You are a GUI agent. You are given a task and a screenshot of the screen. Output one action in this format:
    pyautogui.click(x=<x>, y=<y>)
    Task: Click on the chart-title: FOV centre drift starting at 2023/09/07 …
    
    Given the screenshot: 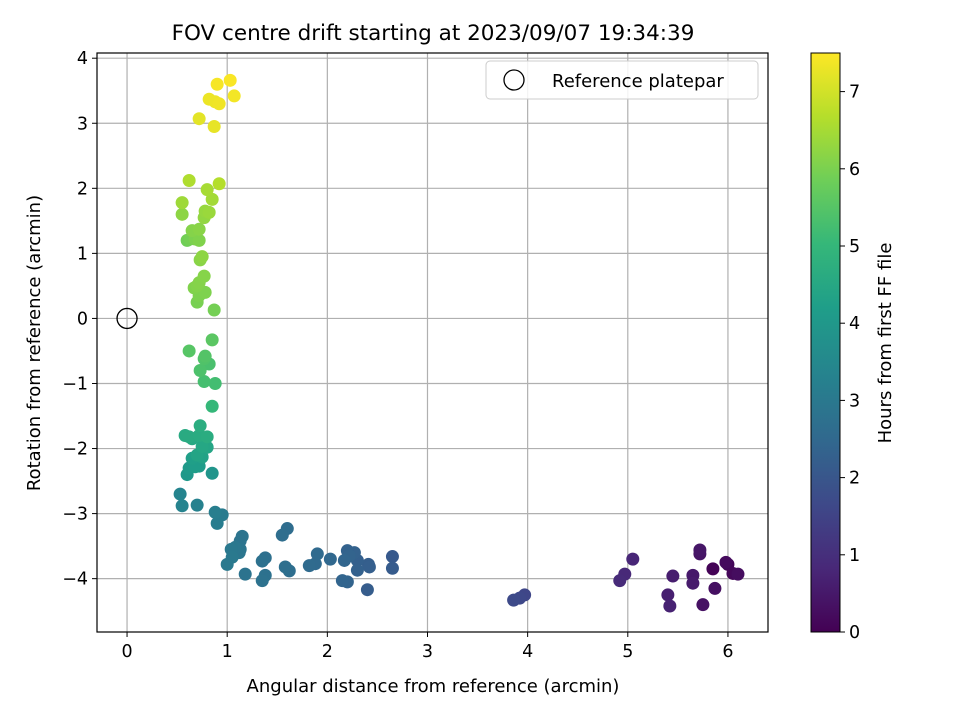 What is the action you would take?
    pyautogui.click(x=433, y=33)
    